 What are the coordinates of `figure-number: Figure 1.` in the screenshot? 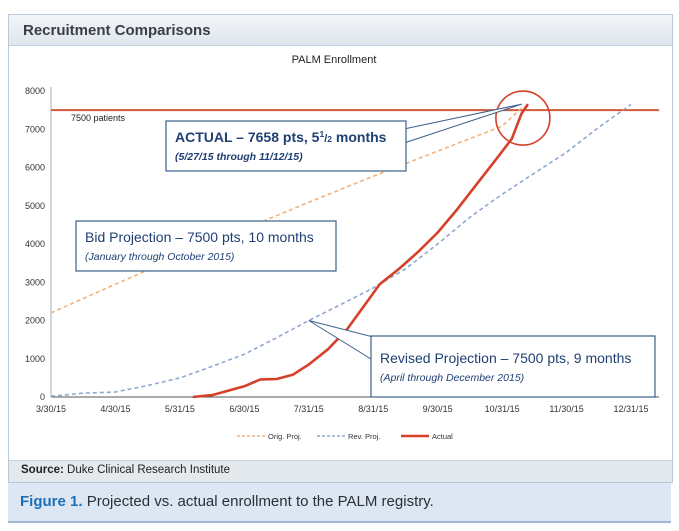 It's located at (51, 501).